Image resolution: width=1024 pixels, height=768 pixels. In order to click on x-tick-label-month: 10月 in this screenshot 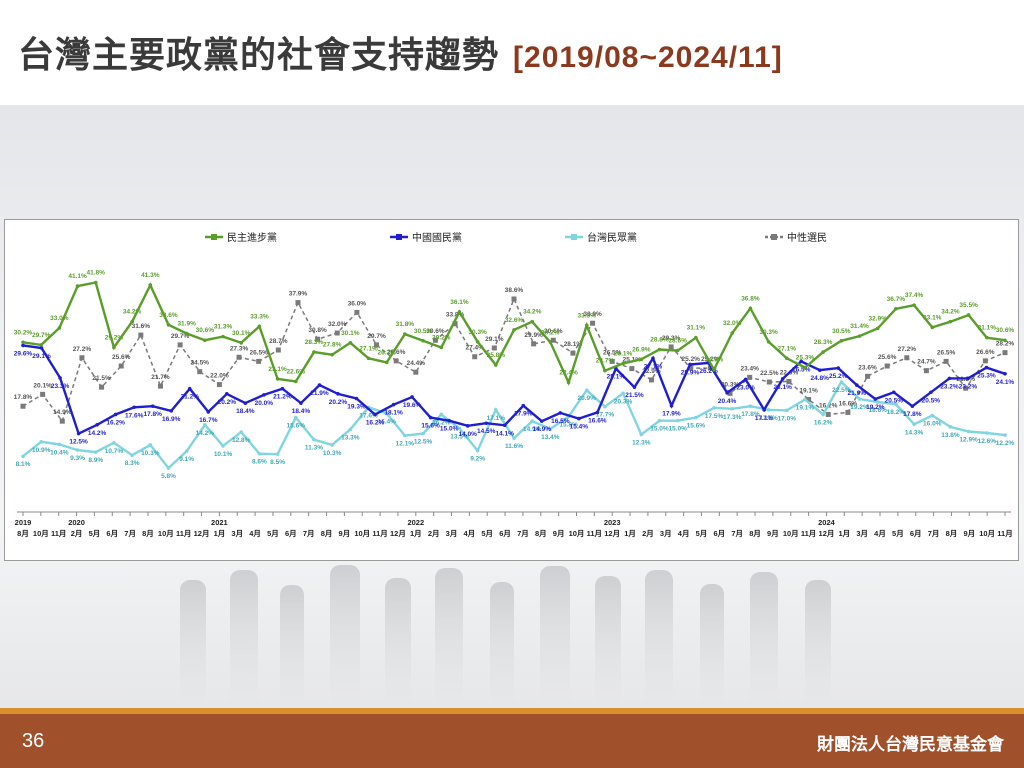, I will do `click(577, 533)`.